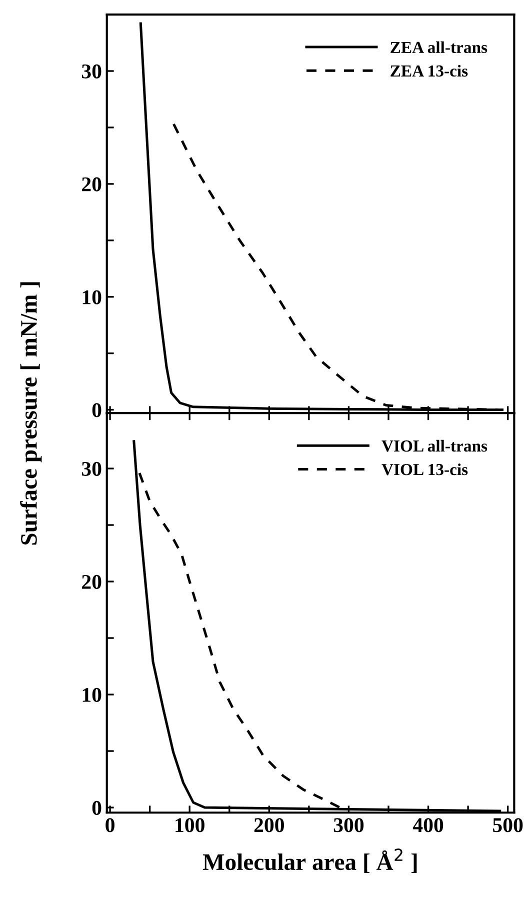  What do you see at coordinates (429, 70) in the screenshot?
I see `legend-label: ZEA 13-cis` at bounding box center [429, 70].